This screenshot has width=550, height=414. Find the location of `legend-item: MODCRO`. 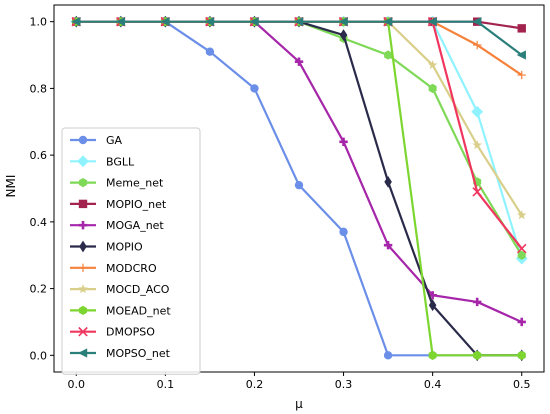

legend-item: MODCRO is located at coordinates (113, 268).